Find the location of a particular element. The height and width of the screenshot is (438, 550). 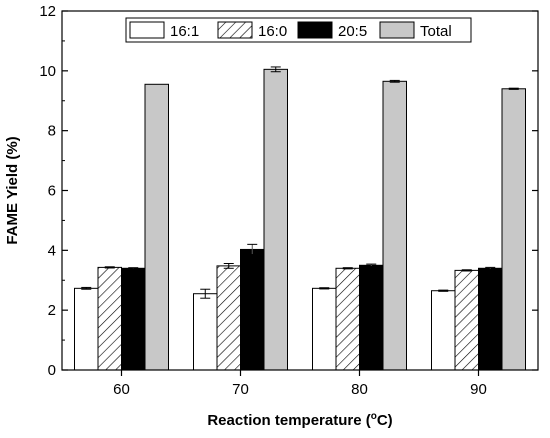

legend: 16:1 16:0 20:5 Total is located at coordinates (298, 30).